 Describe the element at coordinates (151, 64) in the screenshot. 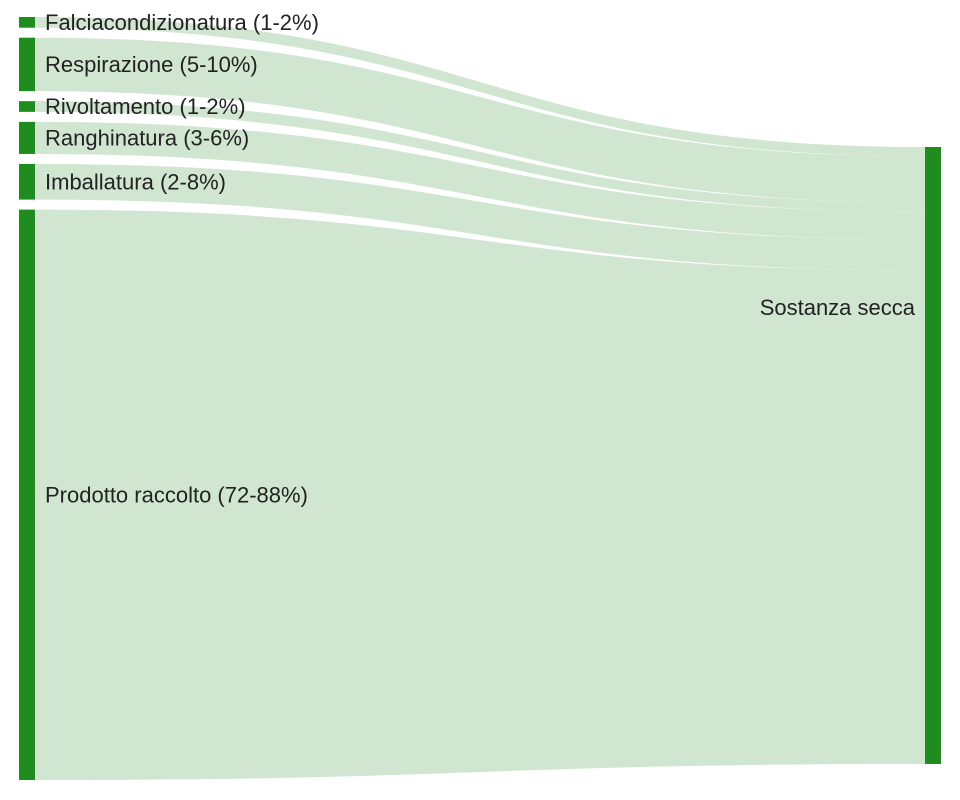

I see `sankey-source-label: Respirazione (5-10%)` at that location.